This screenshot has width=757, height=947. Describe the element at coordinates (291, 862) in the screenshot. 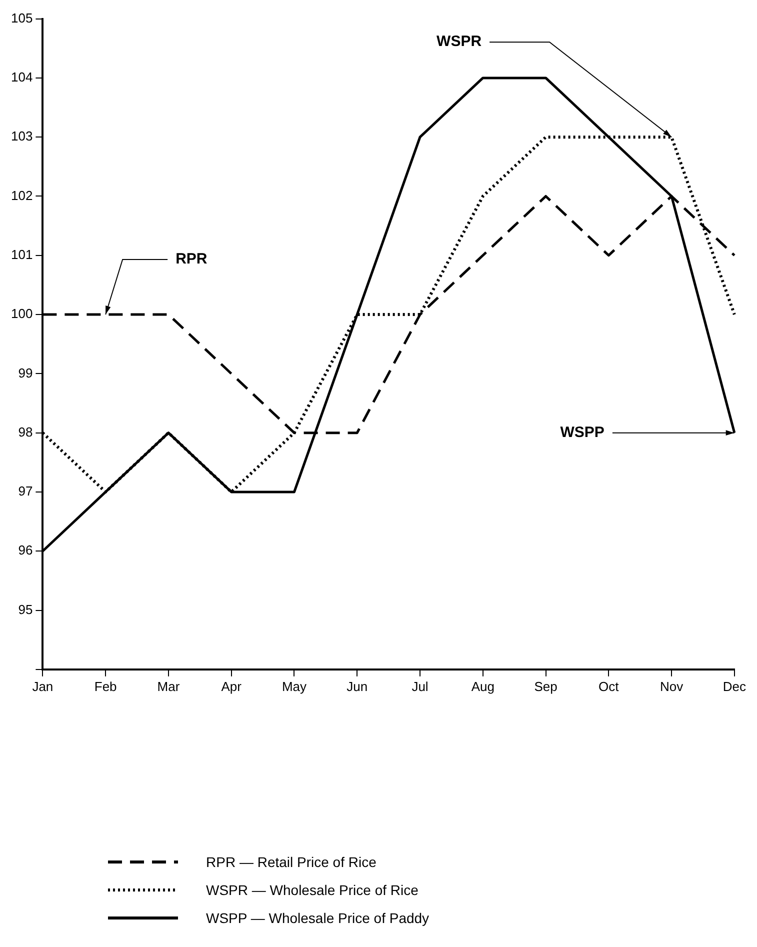

I see `legend-label: RPR — Retail Price of Rice` at that location.